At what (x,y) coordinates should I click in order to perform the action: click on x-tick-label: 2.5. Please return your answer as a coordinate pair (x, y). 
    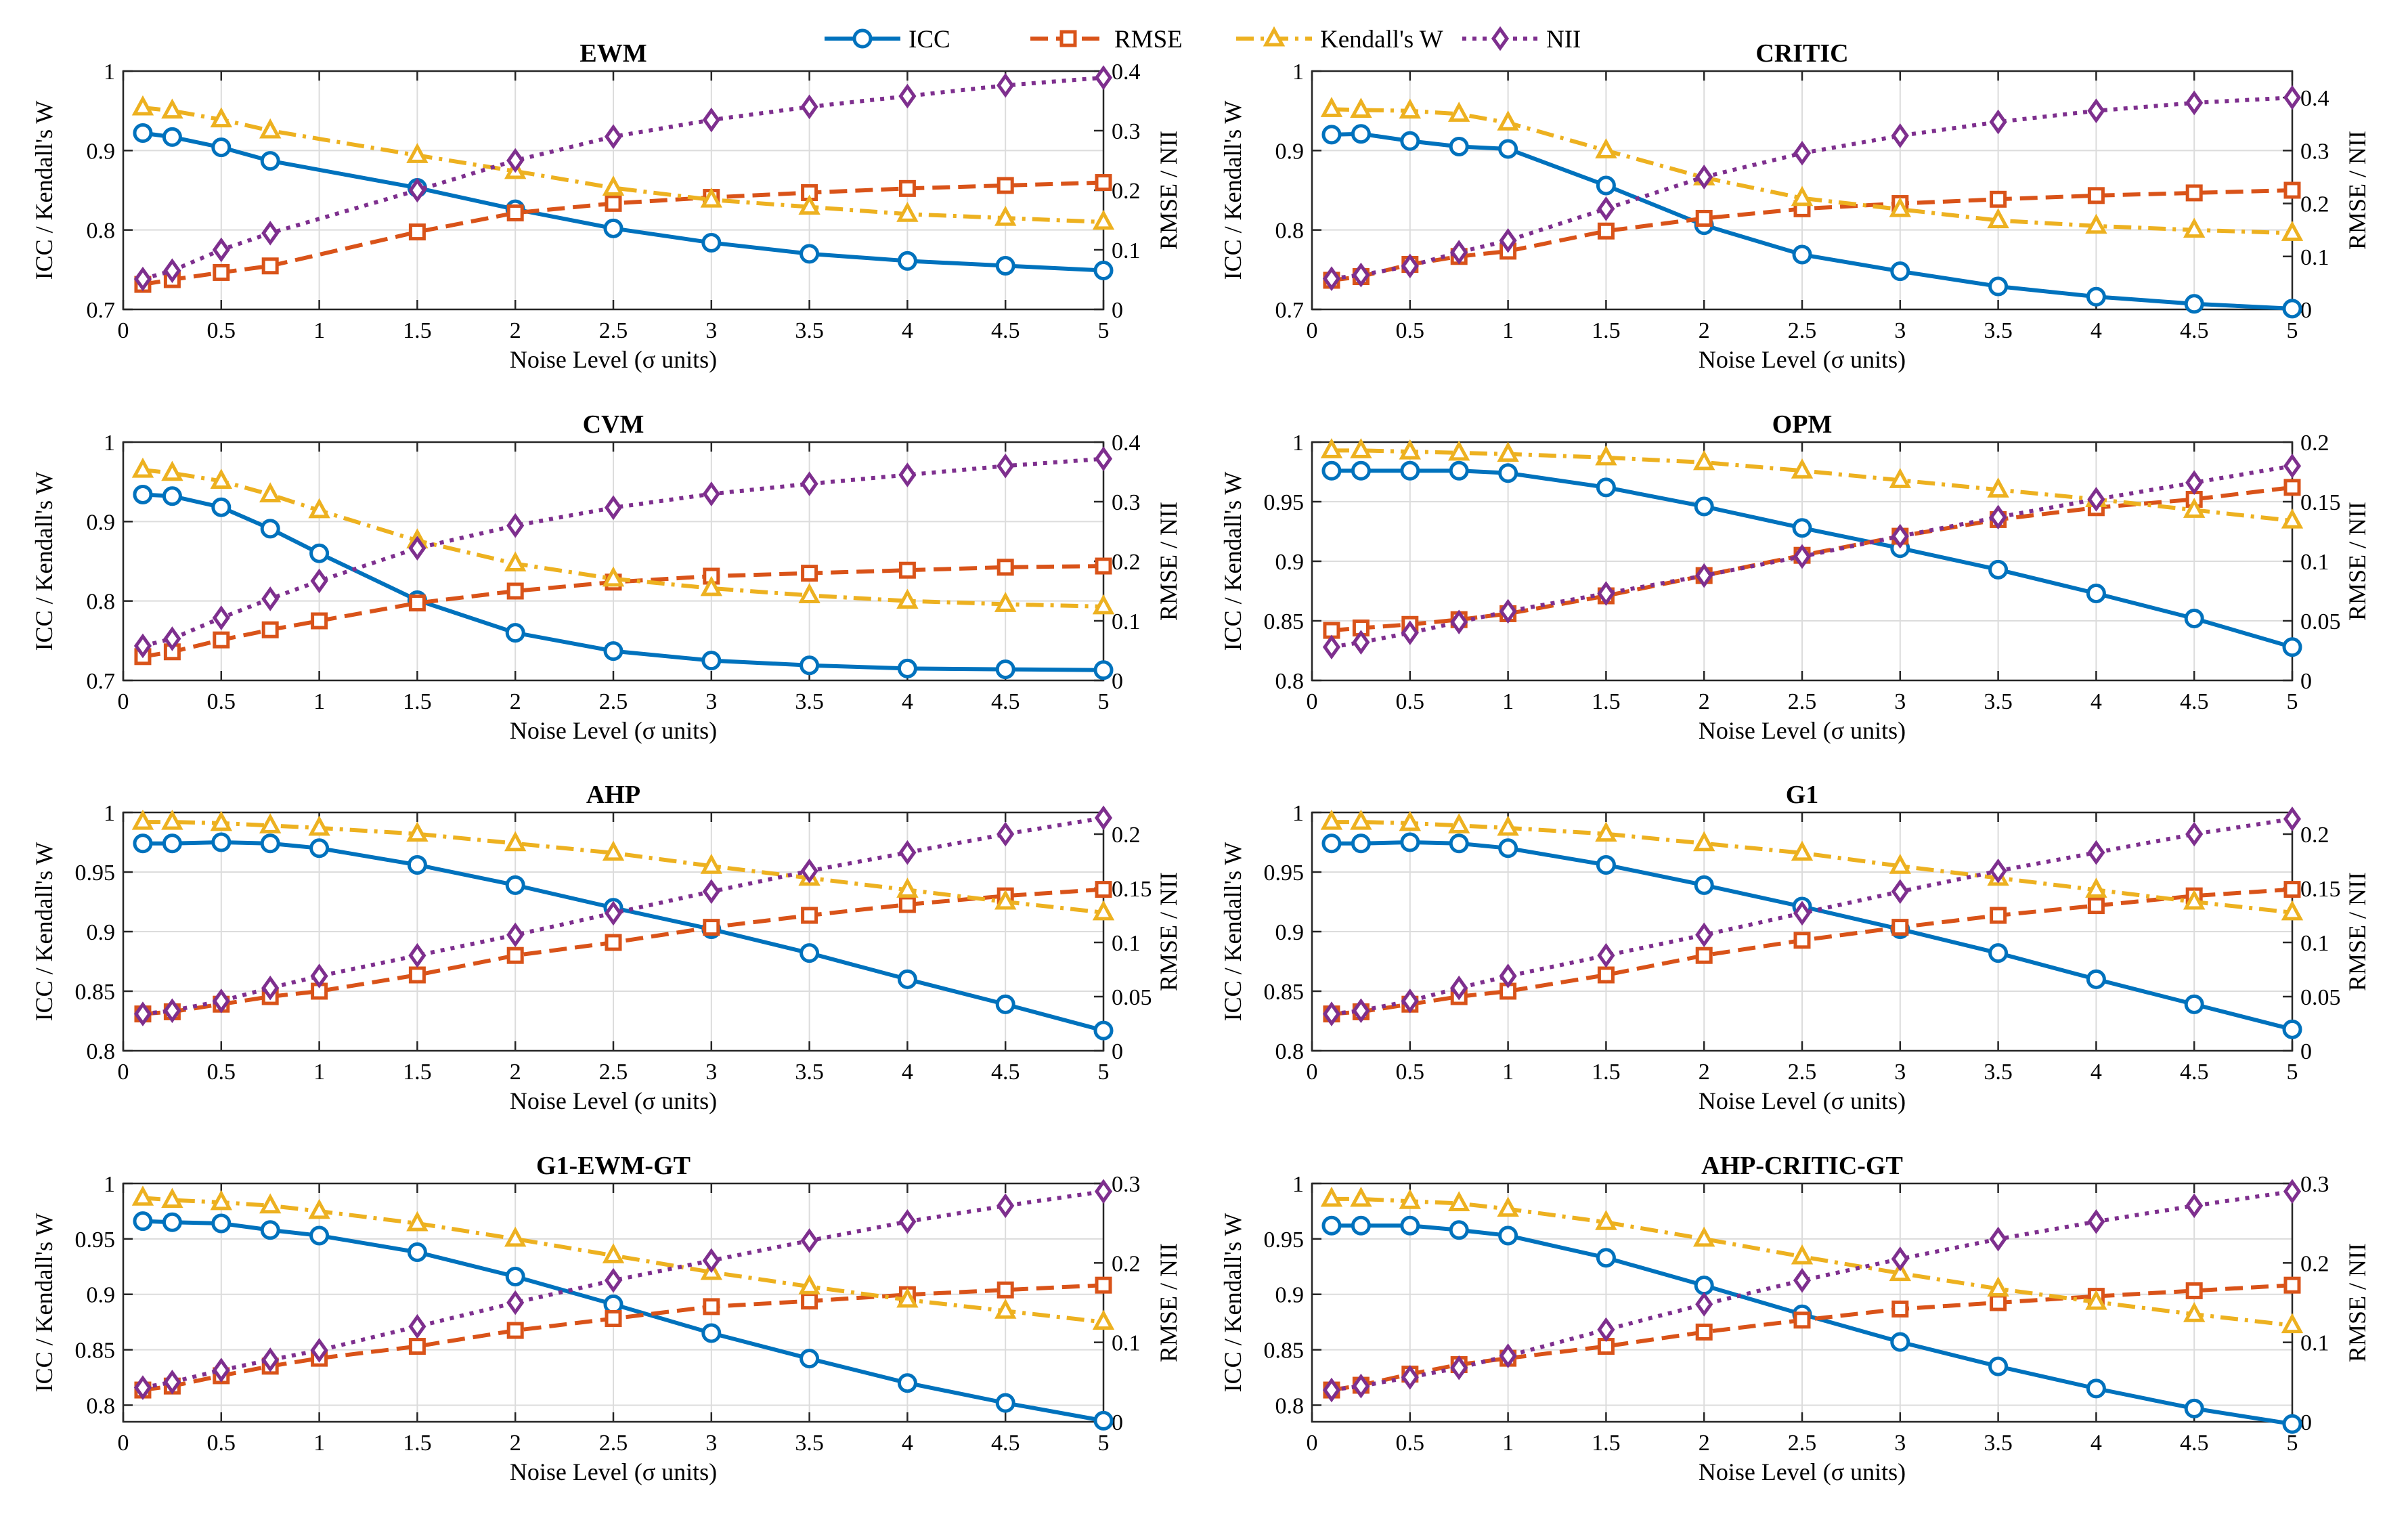
    Looking at the image, I should click on (613, 701).